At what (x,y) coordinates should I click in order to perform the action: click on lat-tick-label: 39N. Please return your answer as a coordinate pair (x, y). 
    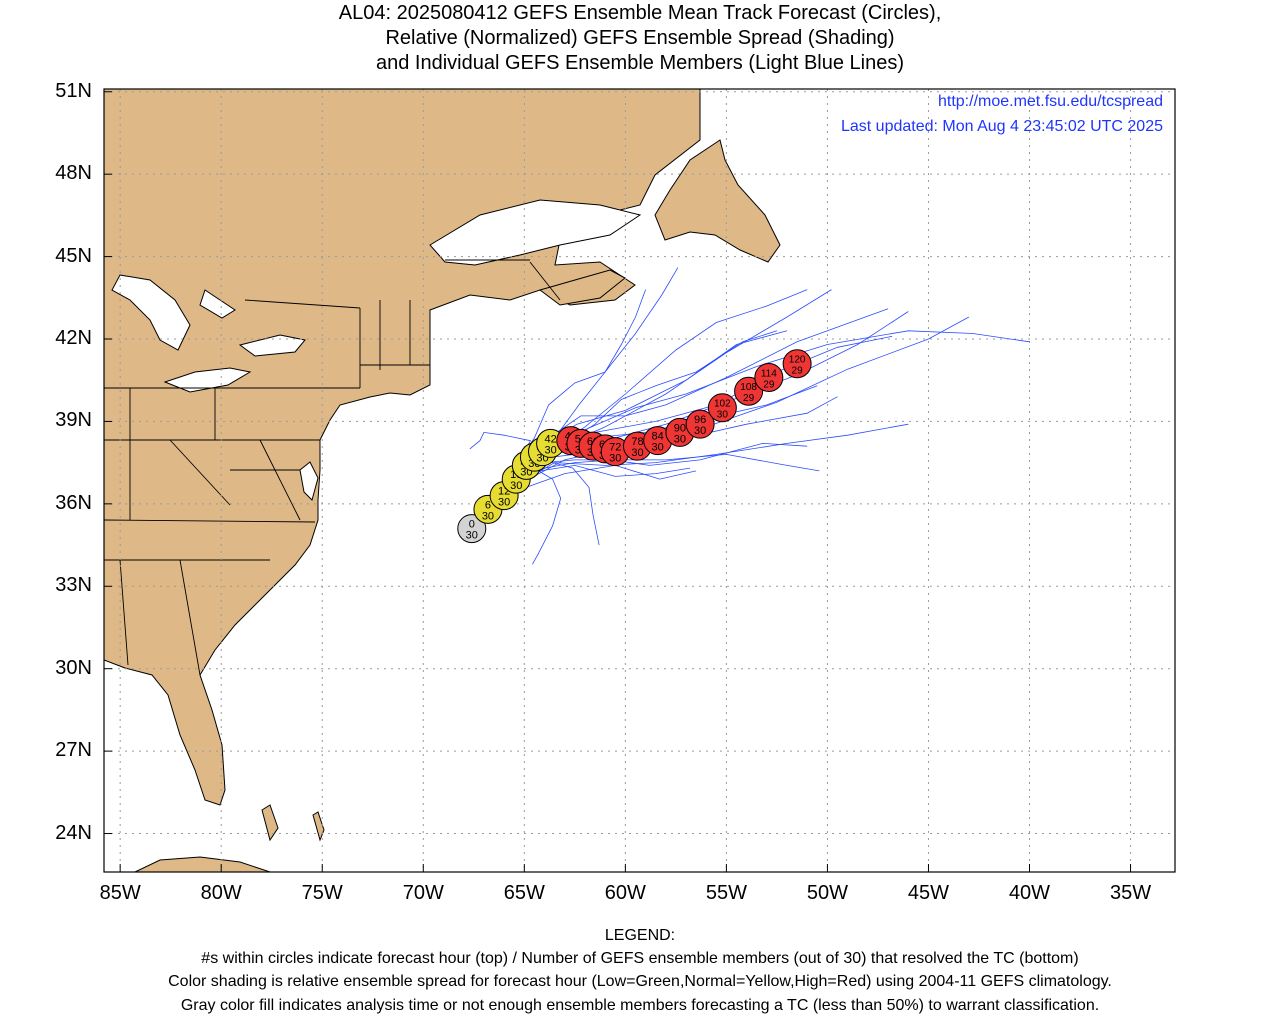
    Looking at the image, I should click on (73, 420).